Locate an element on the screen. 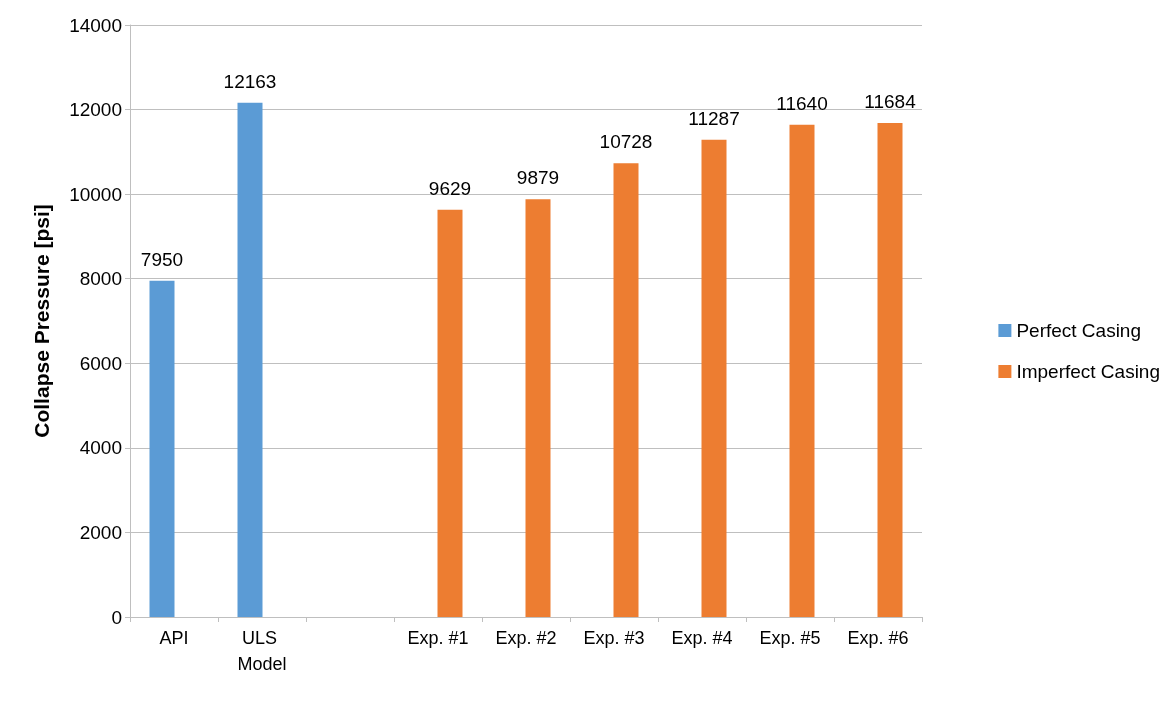 This screenshot has height=702, width=1173. y-axis-title: Collapse Pressure [psi] is located at coordinates (41, 321).